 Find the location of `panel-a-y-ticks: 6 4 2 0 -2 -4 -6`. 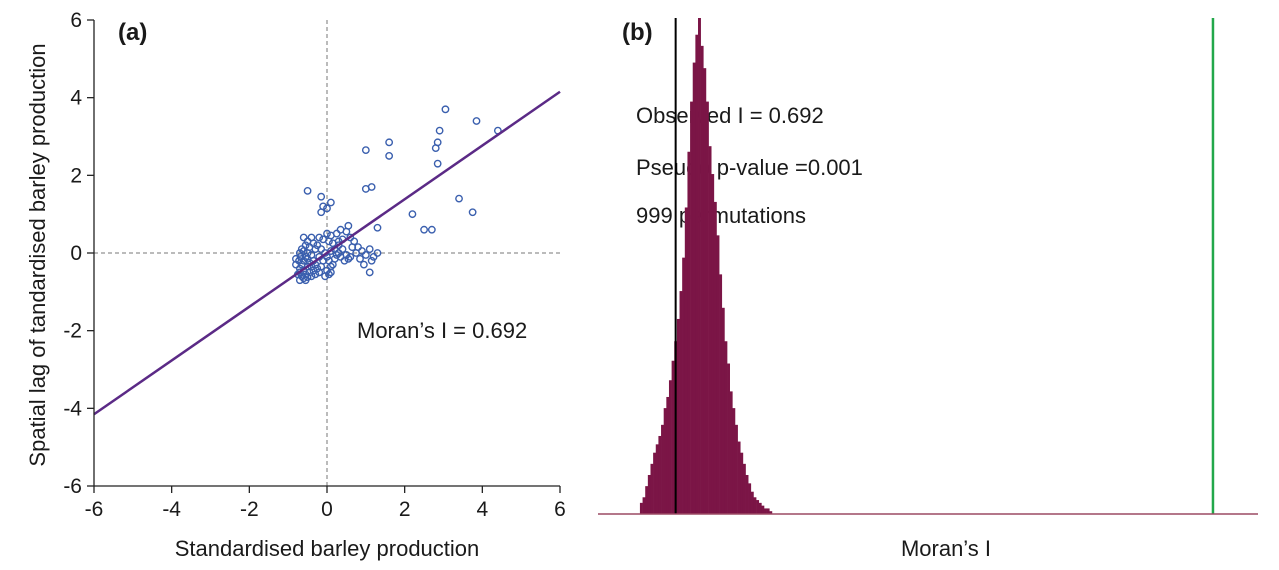

panel-a-y-ticks: 6 4 2 0 -2 -4 -6 is located at coordinates (78, 253).